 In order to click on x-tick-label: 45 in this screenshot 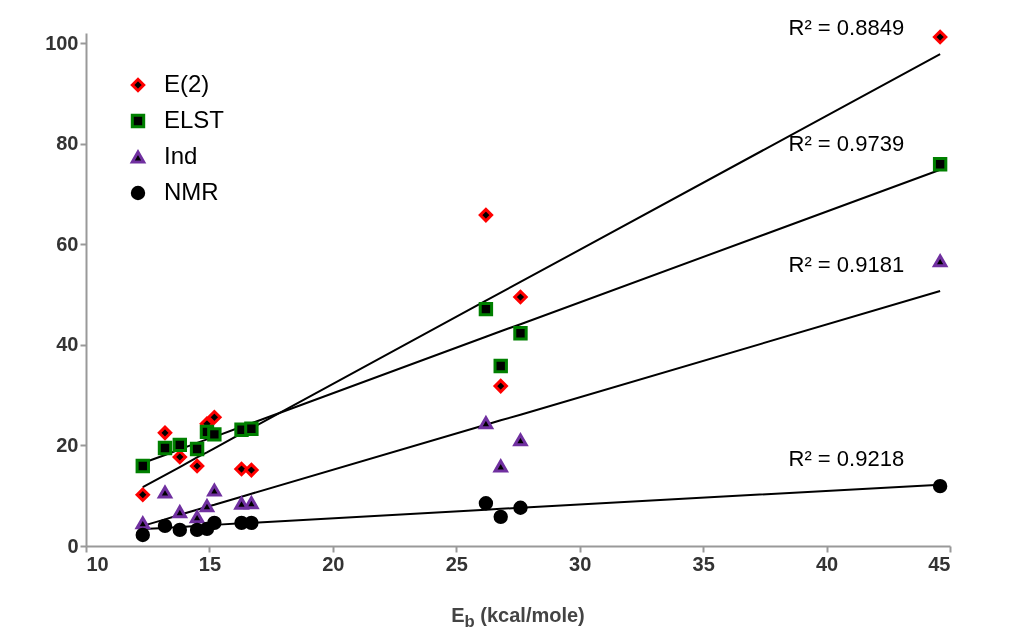, I will do `click(939, 563)`.